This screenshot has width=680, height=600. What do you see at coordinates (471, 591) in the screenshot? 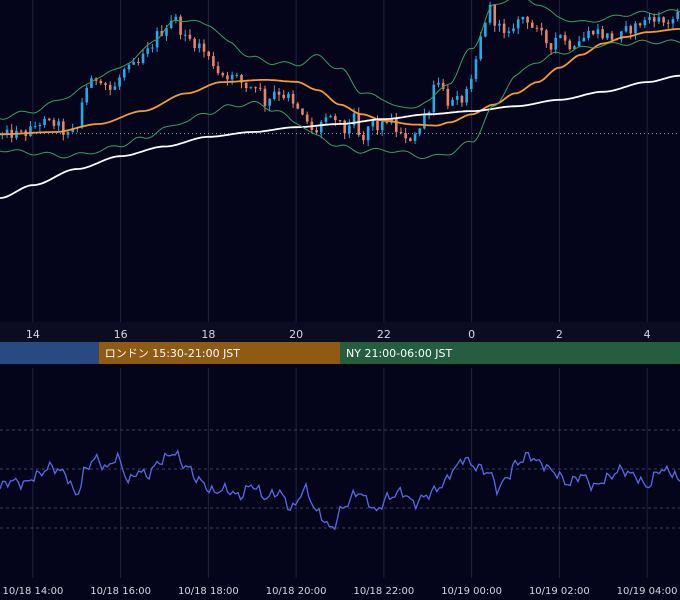
I see `oscillator-x-tick-label: 10/19 00:00` at bounding box center [471, 591].